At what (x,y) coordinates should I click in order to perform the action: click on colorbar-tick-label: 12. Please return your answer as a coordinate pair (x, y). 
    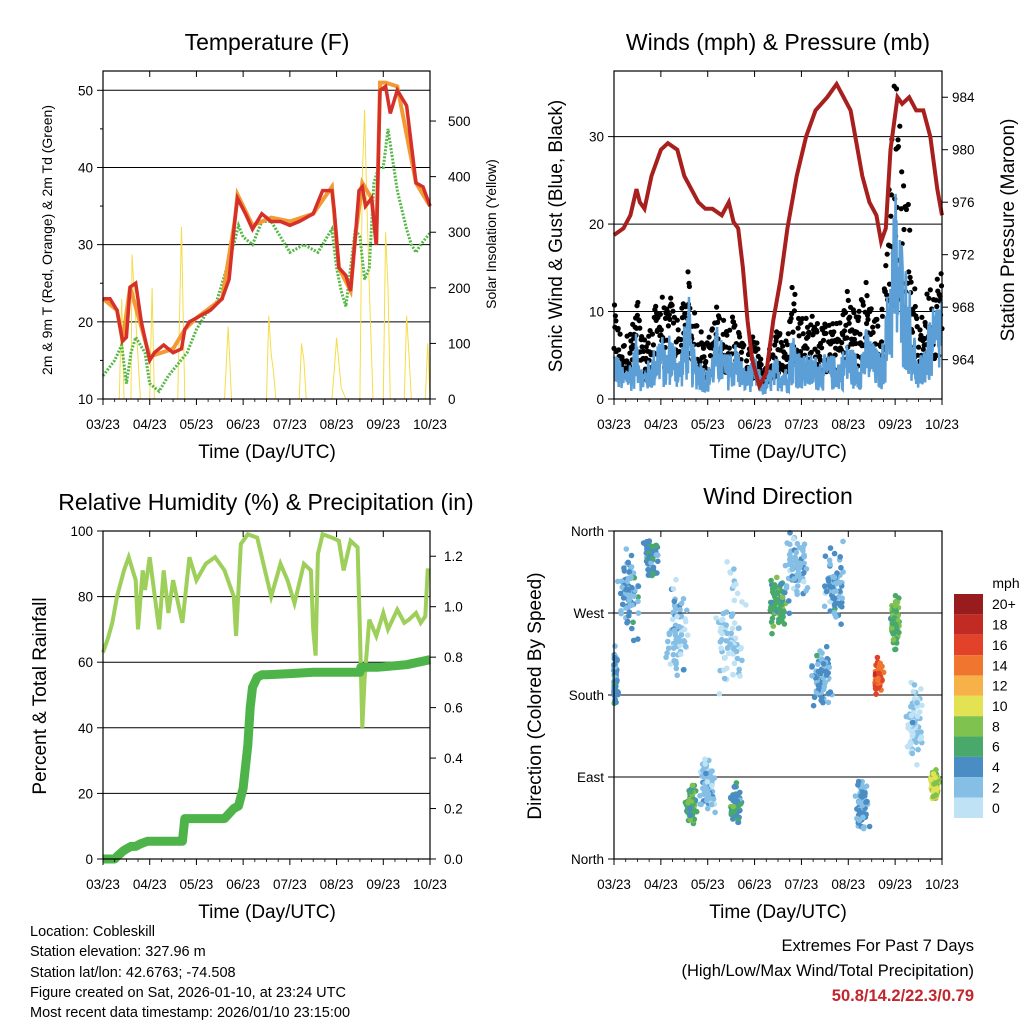
    Looking at the image, I should click on (1000, 686).